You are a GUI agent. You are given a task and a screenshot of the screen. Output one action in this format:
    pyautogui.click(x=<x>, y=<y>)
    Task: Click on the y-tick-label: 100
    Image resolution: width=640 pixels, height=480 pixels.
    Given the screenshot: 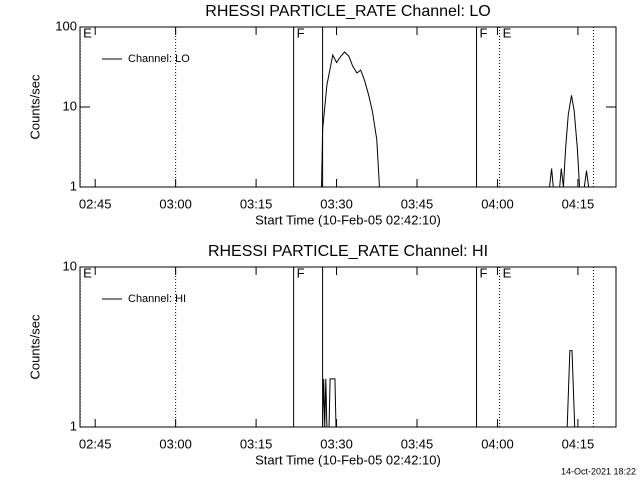 What is the action you would take?
    pyautogui.click(x=66, y=25)
    